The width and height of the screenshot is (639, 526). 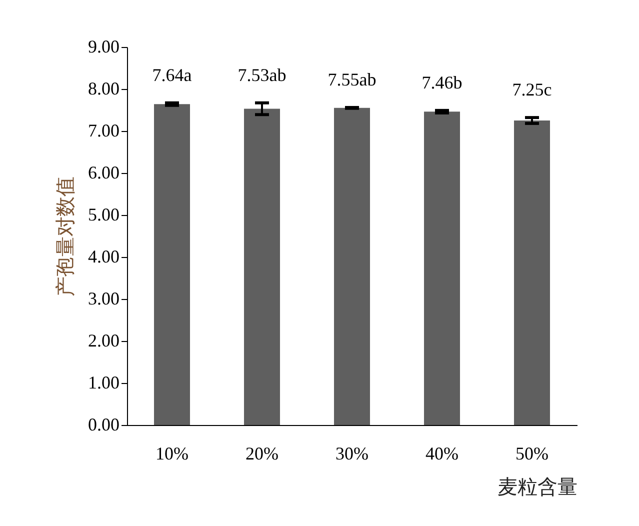 What do you see at coordinates (262, 454) in the screenshot?
I see `x-tick-label: 20%` at bounding box center [262, 454].